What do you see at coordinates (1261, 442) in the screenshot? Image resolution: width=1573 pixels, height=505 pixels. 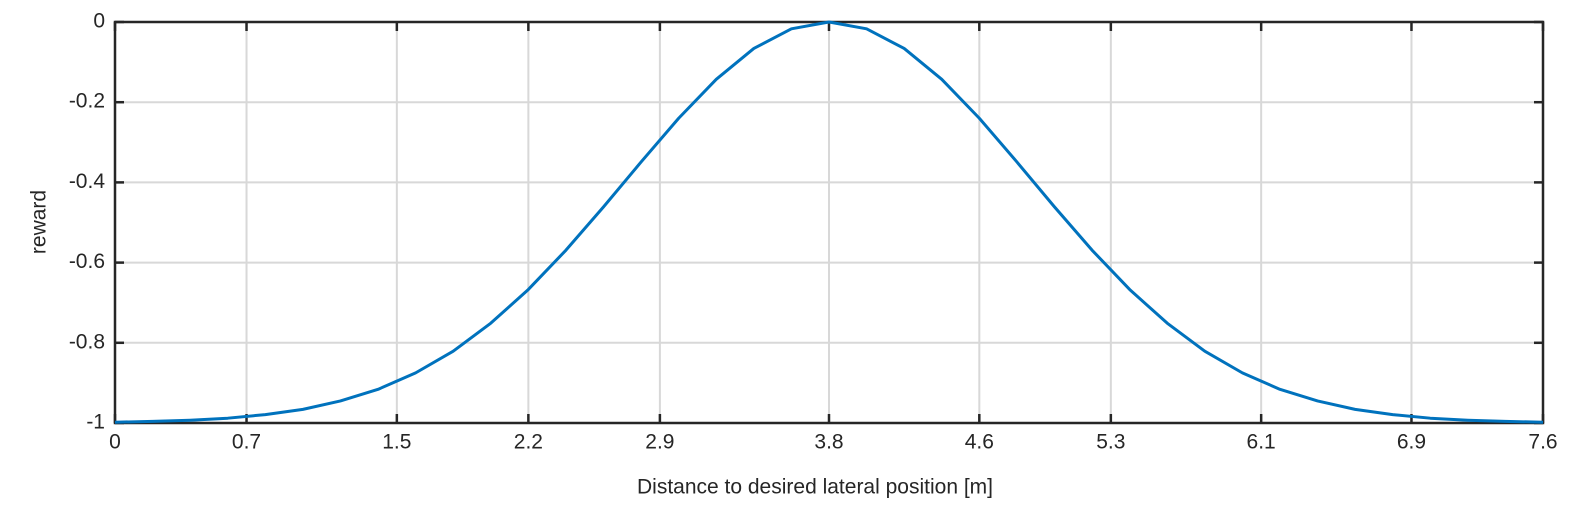 I see `x-tick-label: 6.1` at bounding box center [1261, 442].